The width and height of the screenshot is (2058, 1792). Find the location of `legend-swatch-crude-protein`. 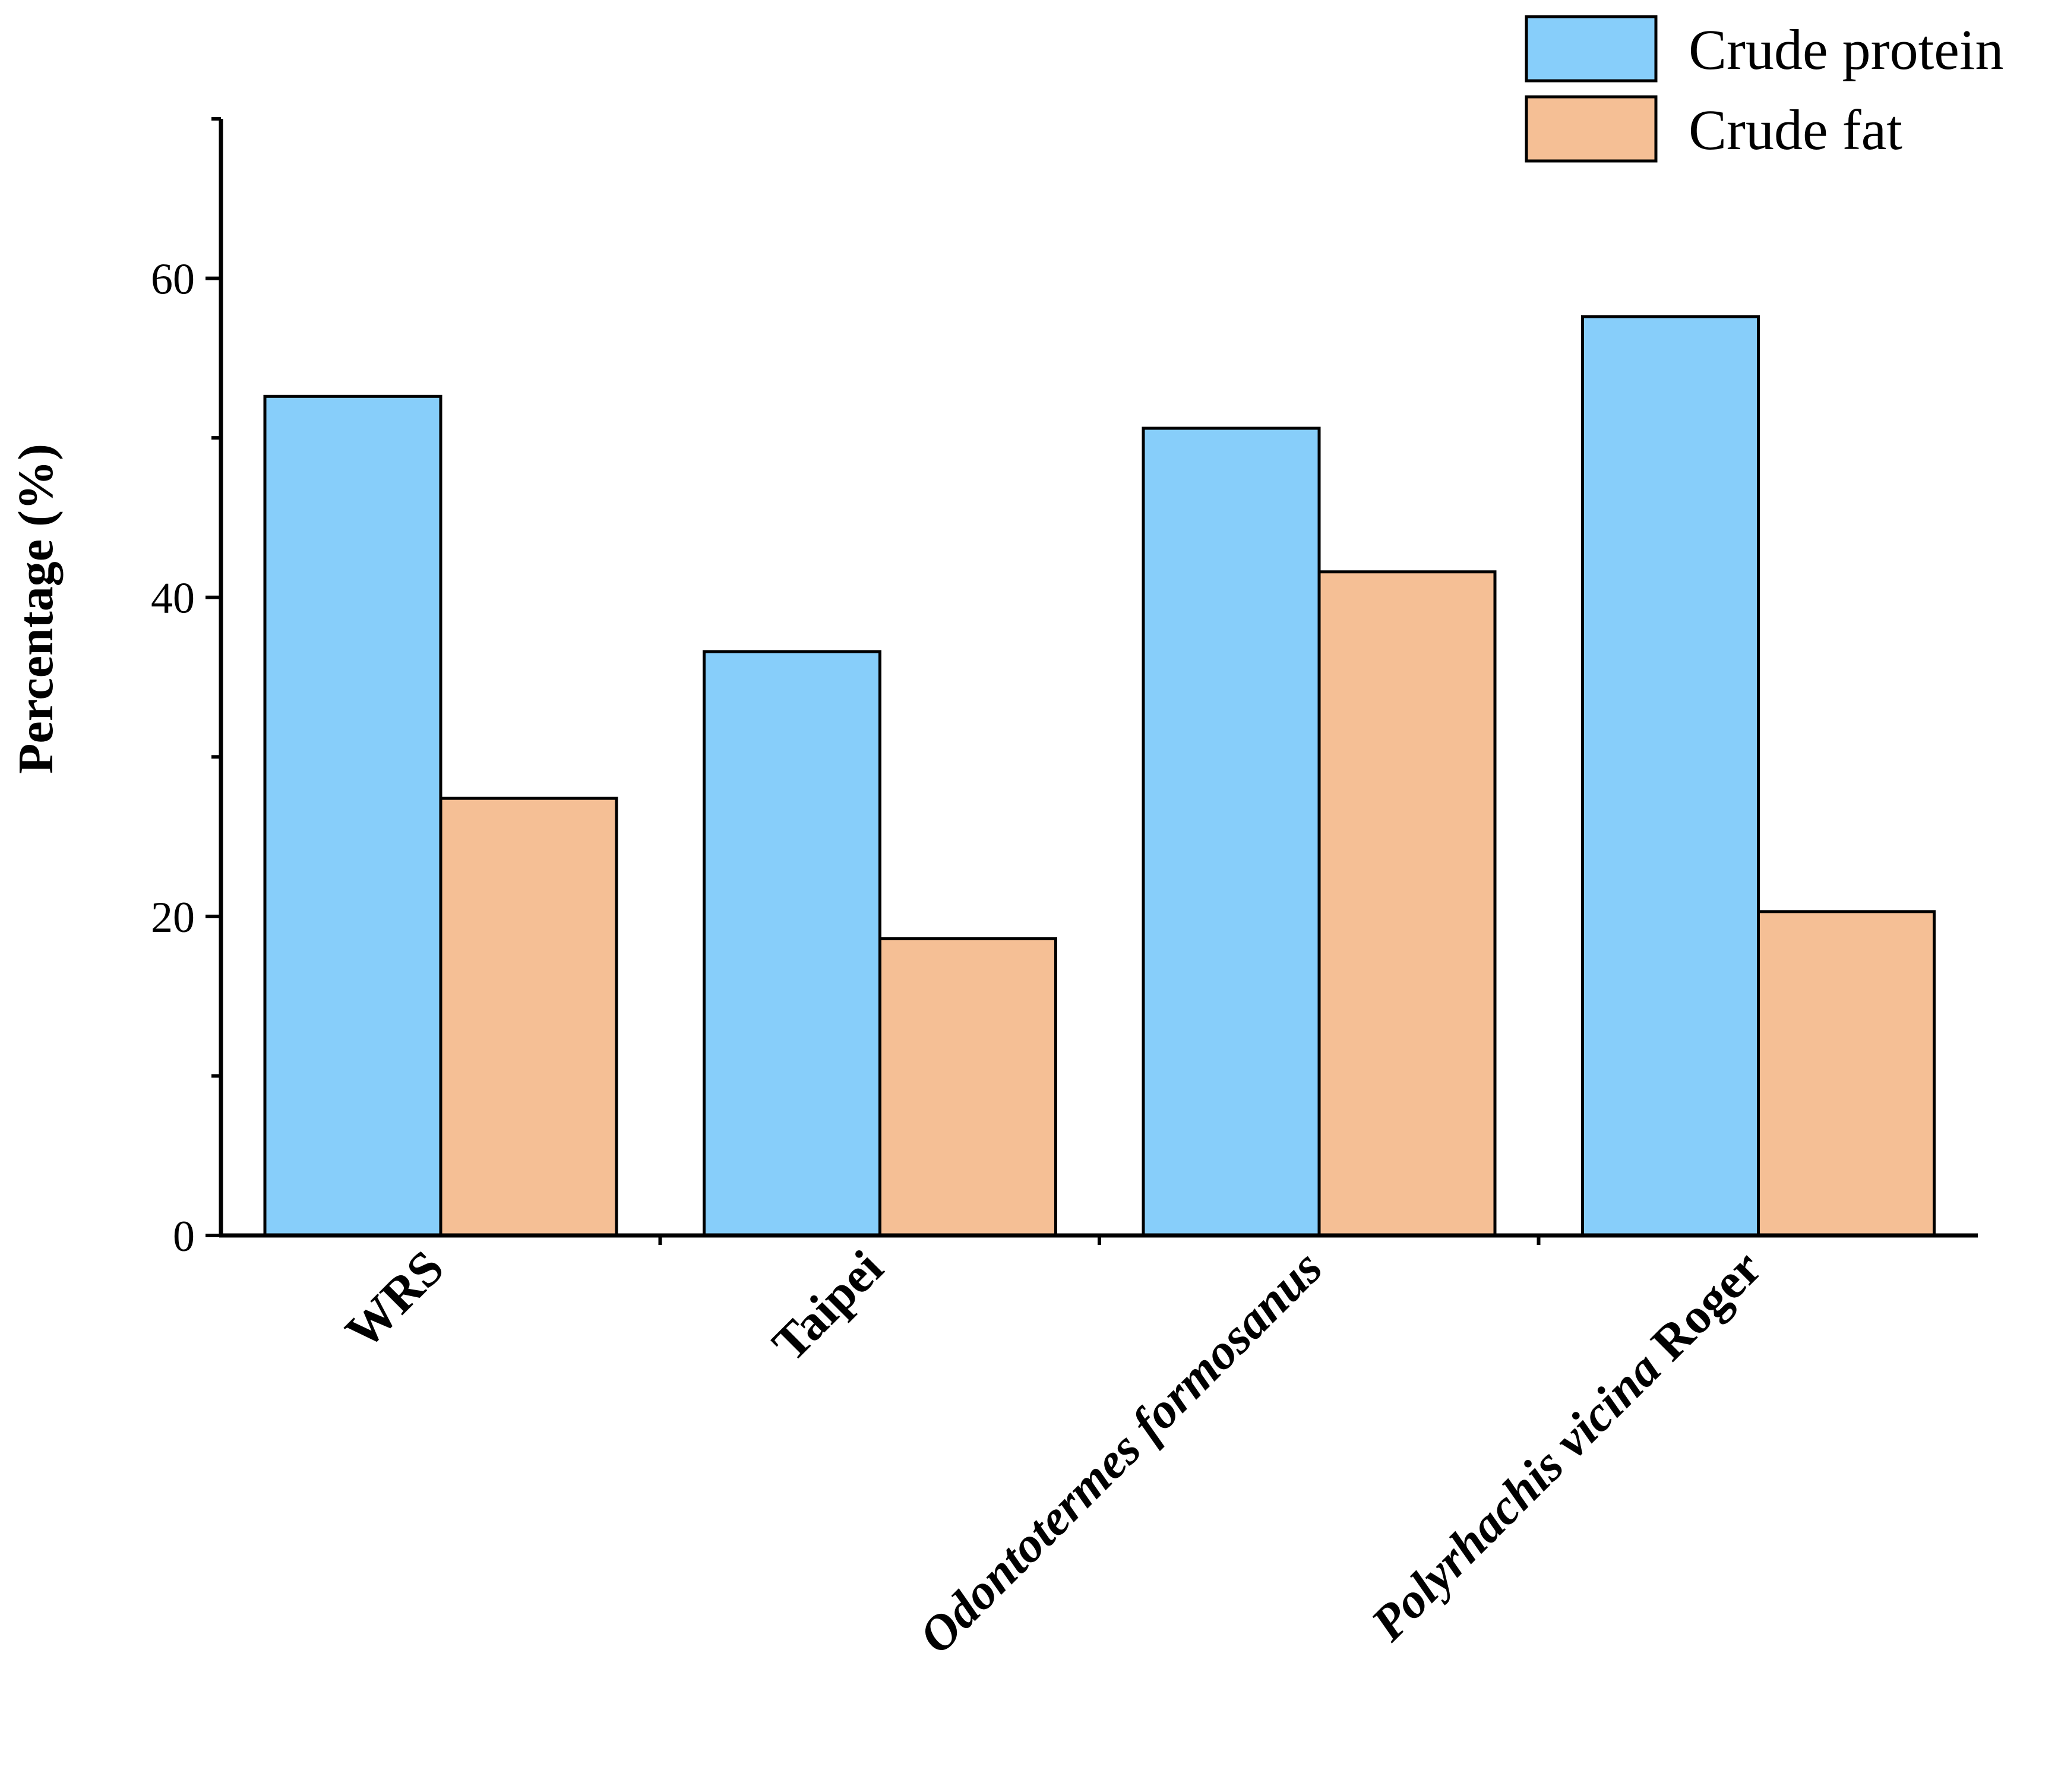

legend-swatch-crude-protein is located at coordinates (1591, 49).